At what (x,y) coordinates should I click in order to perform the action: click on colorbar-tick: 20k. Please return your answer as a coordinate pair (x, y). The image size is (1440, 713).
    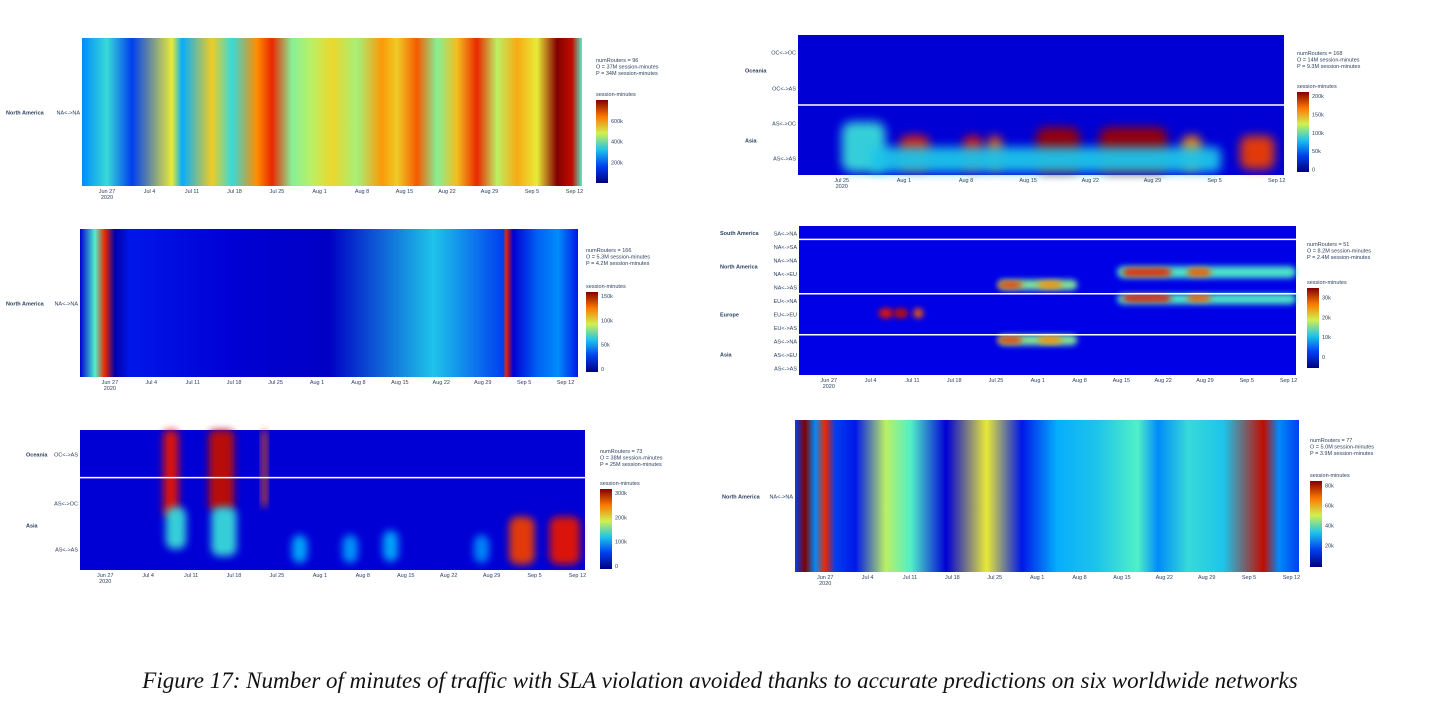
    Looking at the image, I should click on (1329, 547).